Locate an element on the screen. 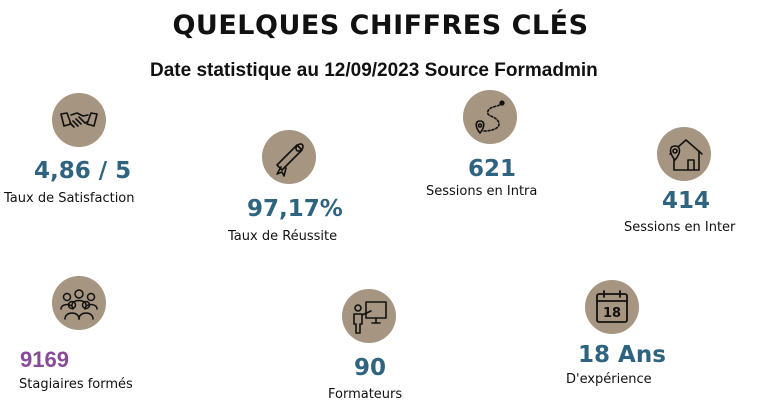 The width and height of the screenshot is (757, 410). intra-value: 621 is located at coordinates (492, 169).